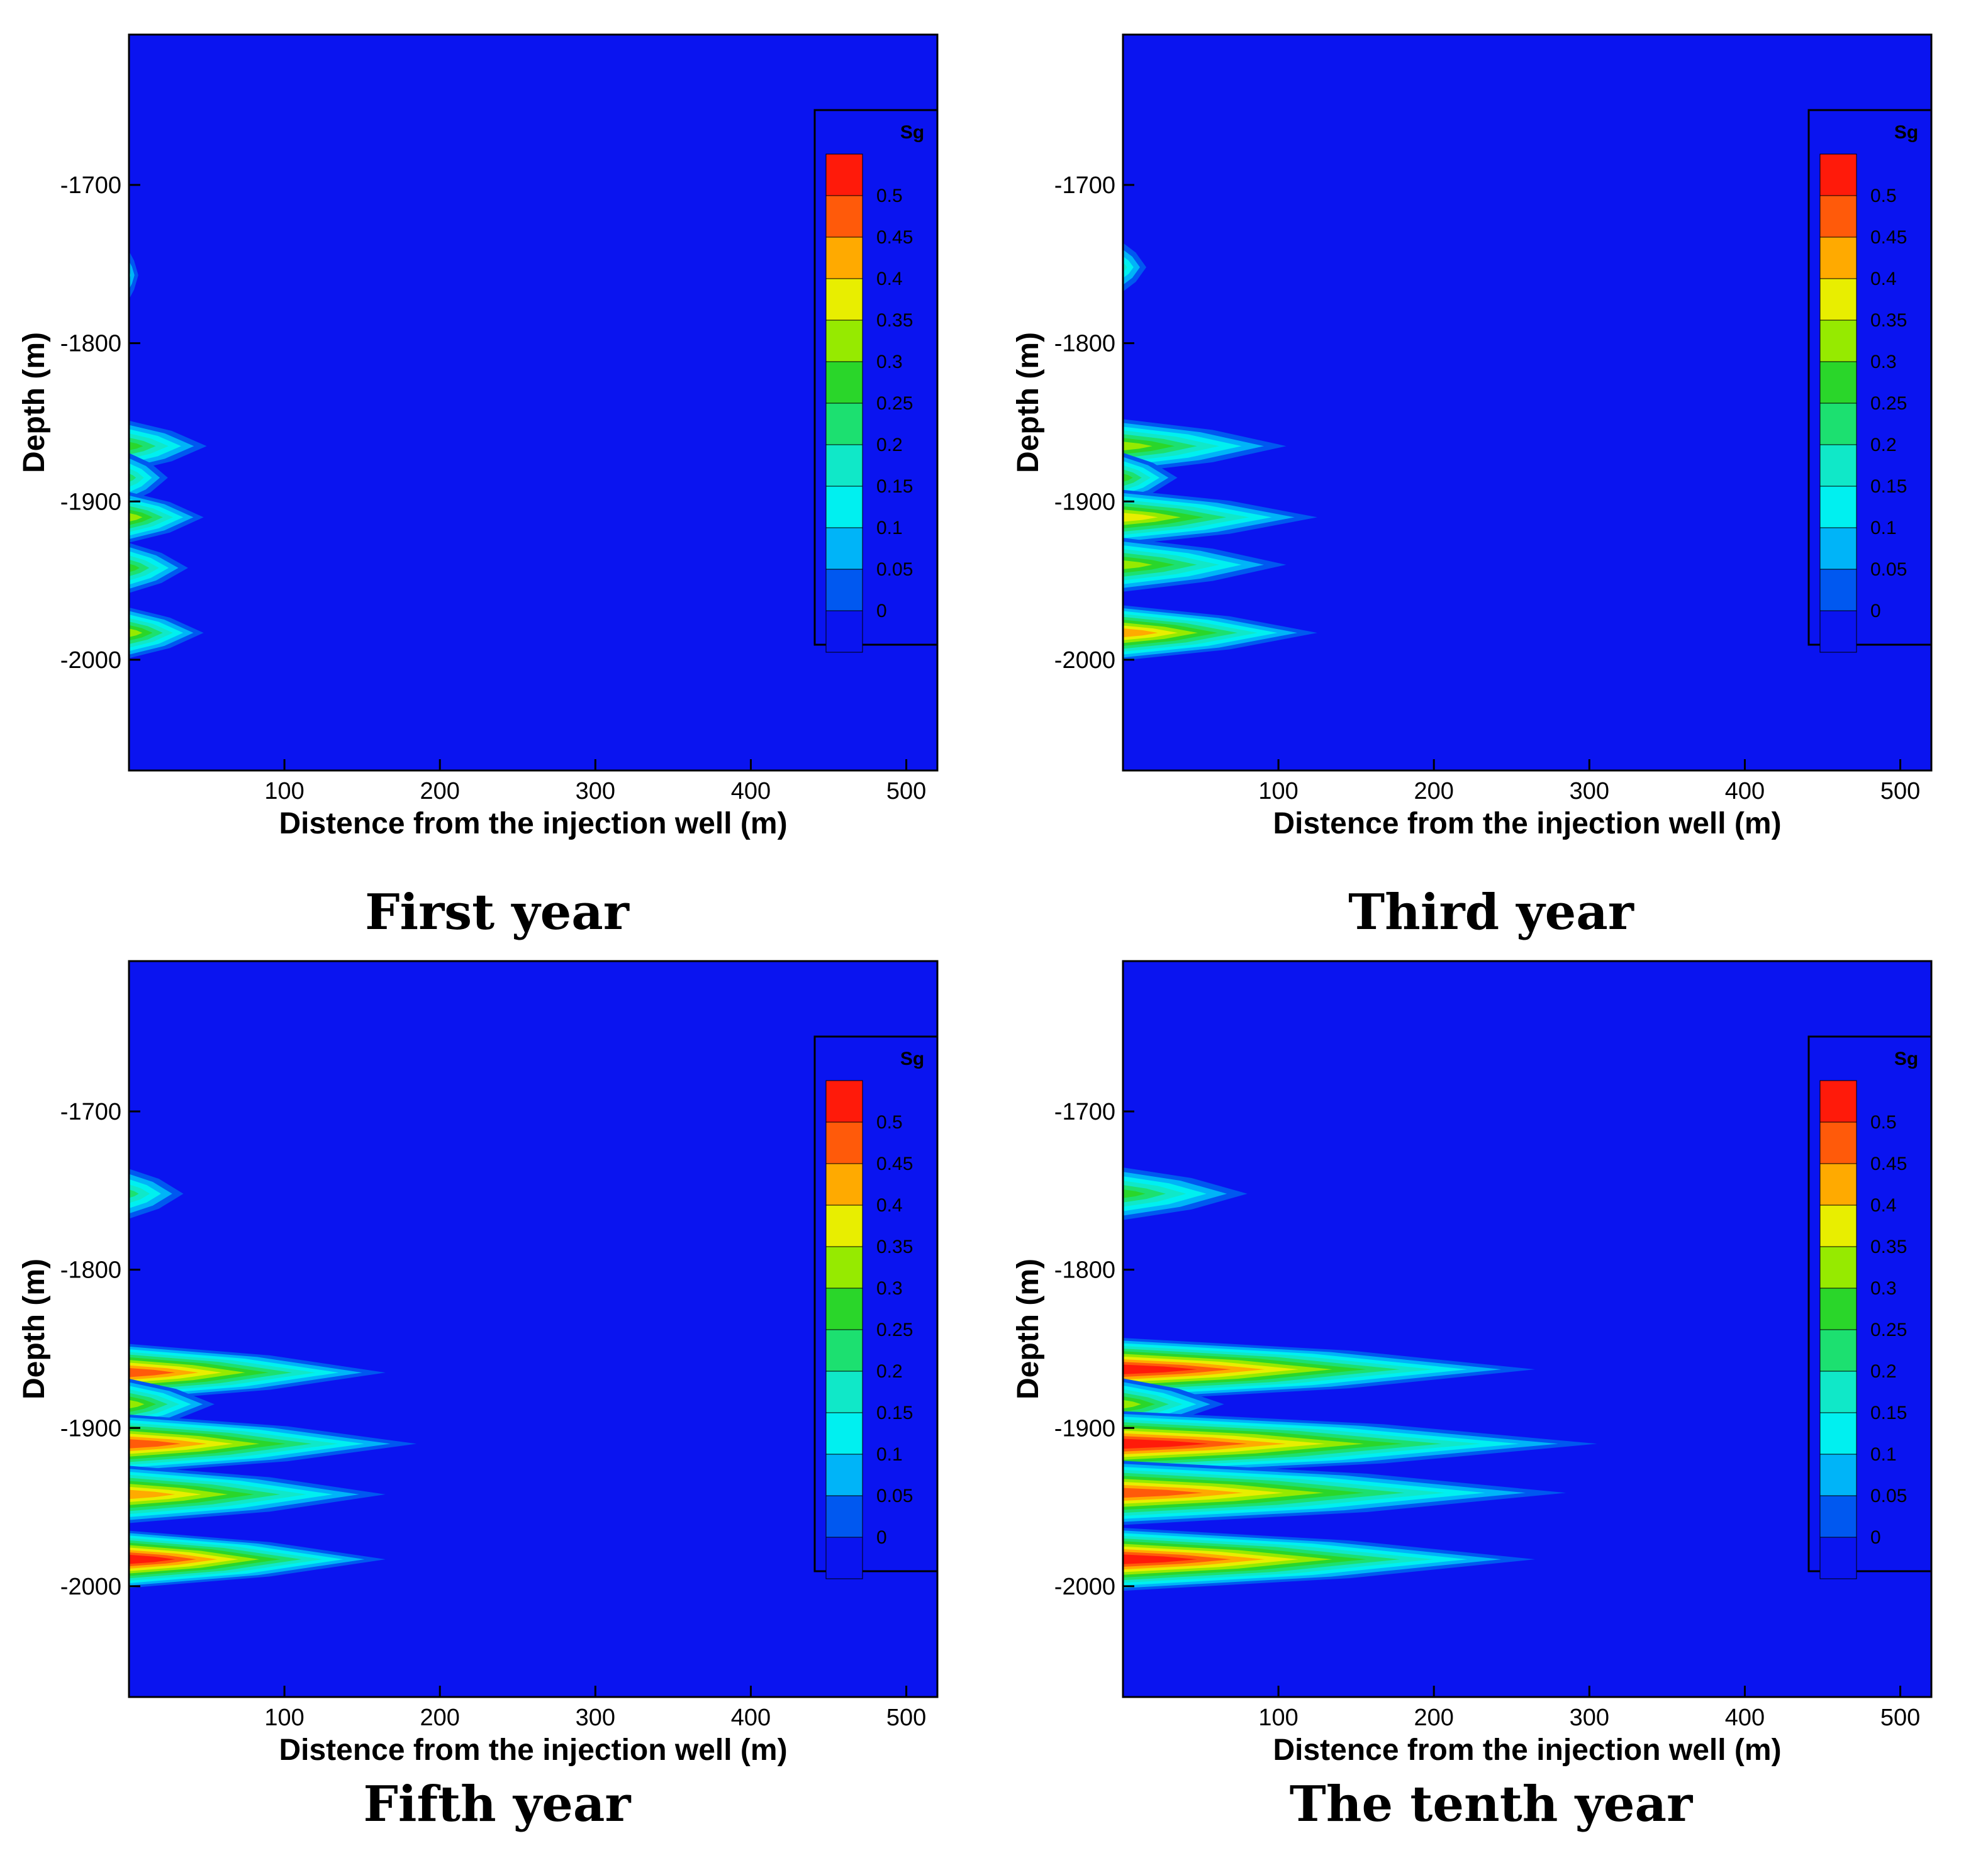 Image resolution: width=1988 pixels, height=1853 pixels. Describe the element at coordinates (1491, 1804) in the screenshot. I see `panel-caption: The tenth year` at that location.